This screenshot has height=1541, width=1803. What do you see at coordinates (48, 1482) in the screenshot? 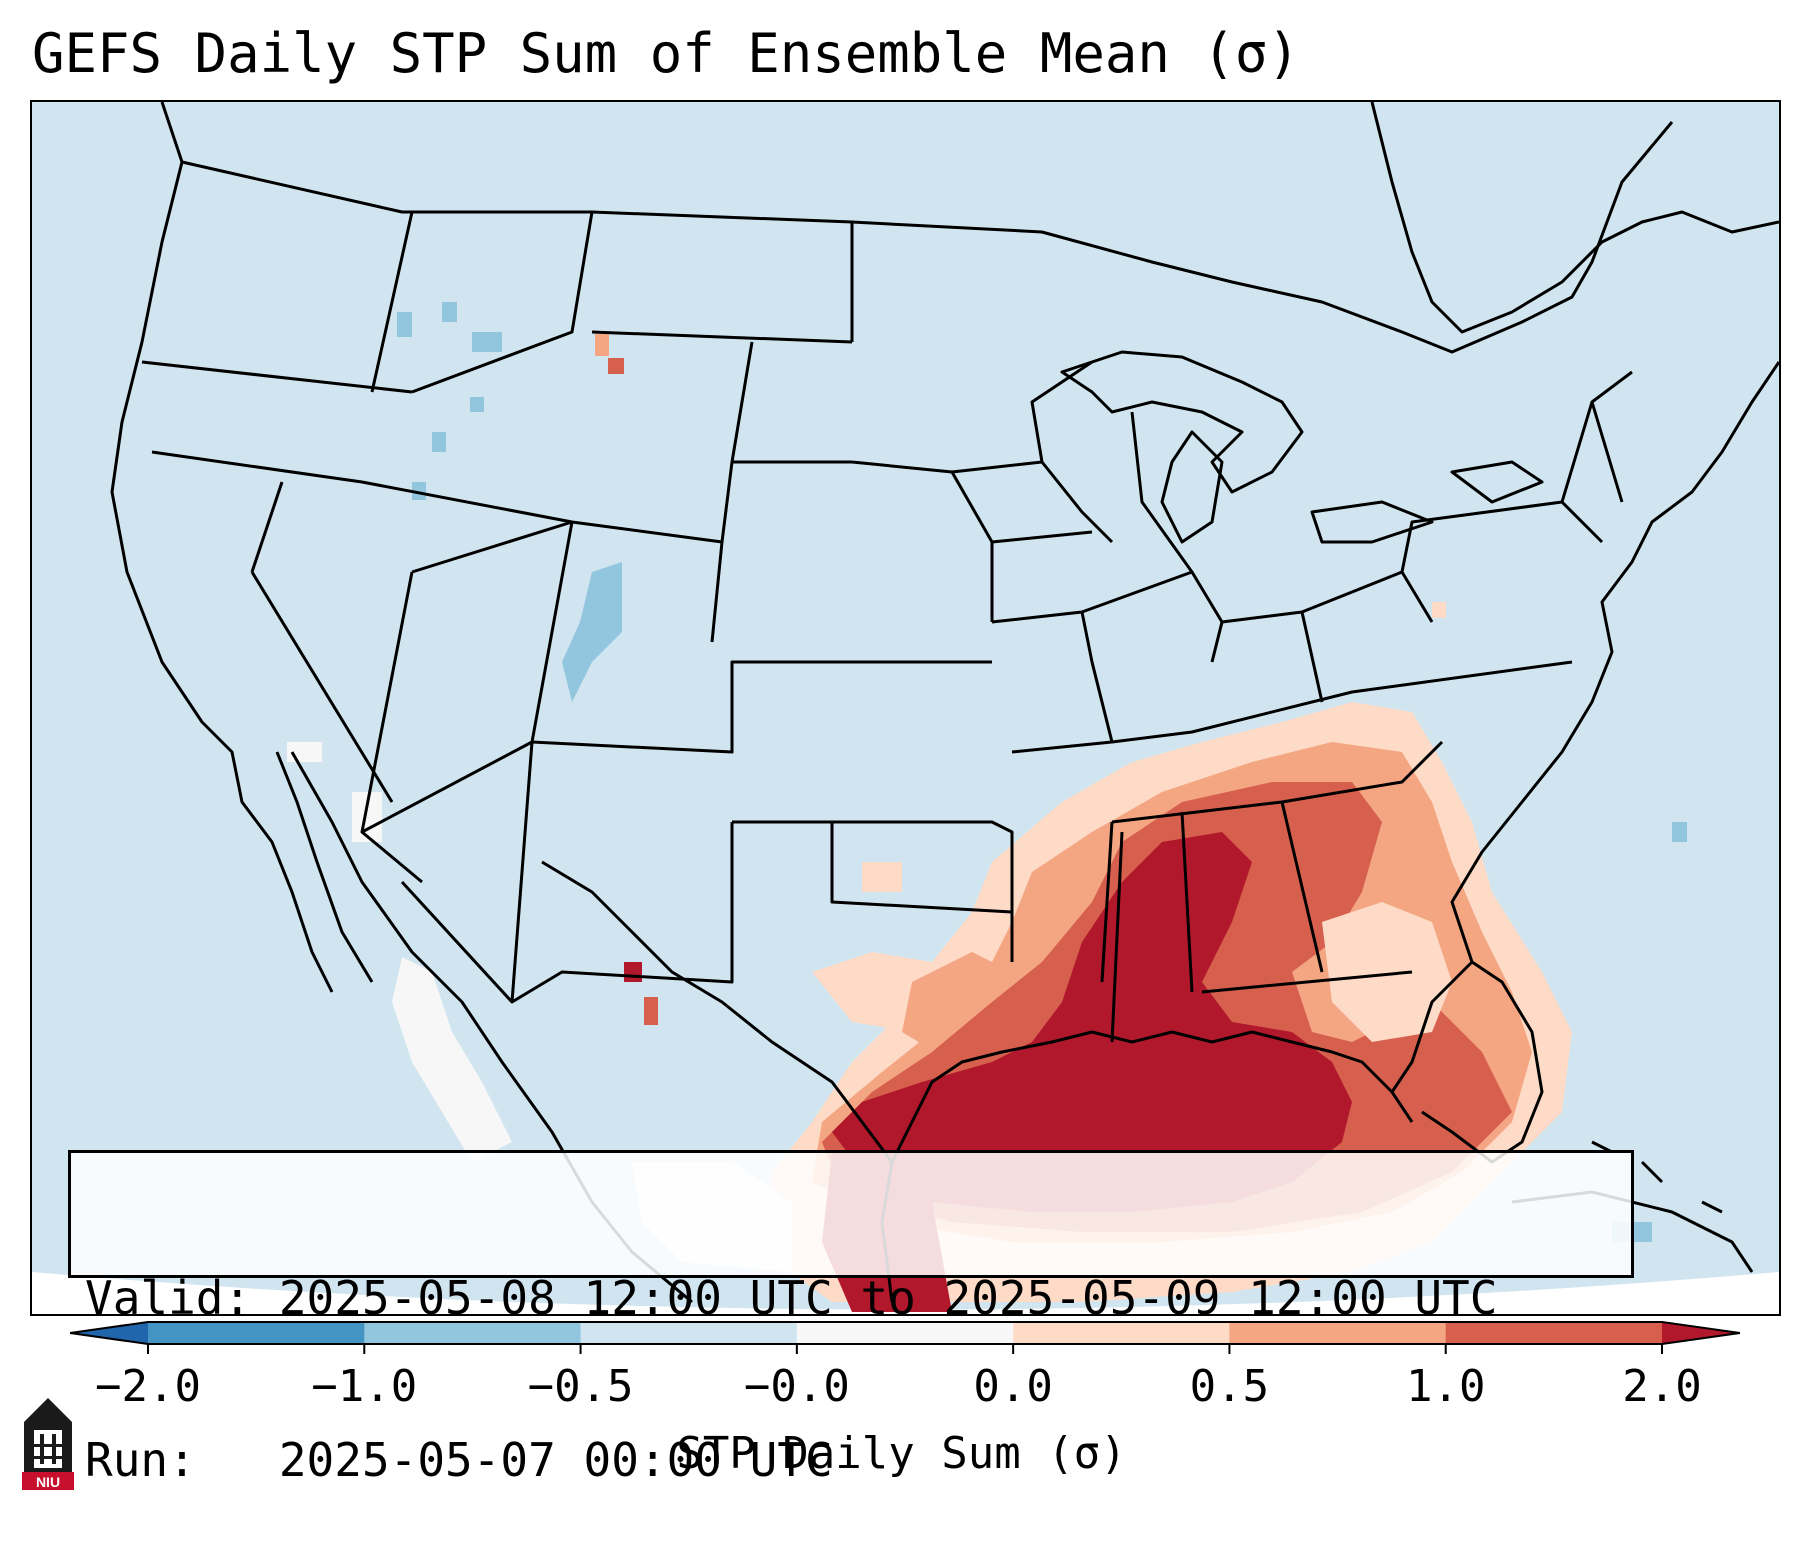
I see `logo-text: NIU` at bounding box center [48, 1482].